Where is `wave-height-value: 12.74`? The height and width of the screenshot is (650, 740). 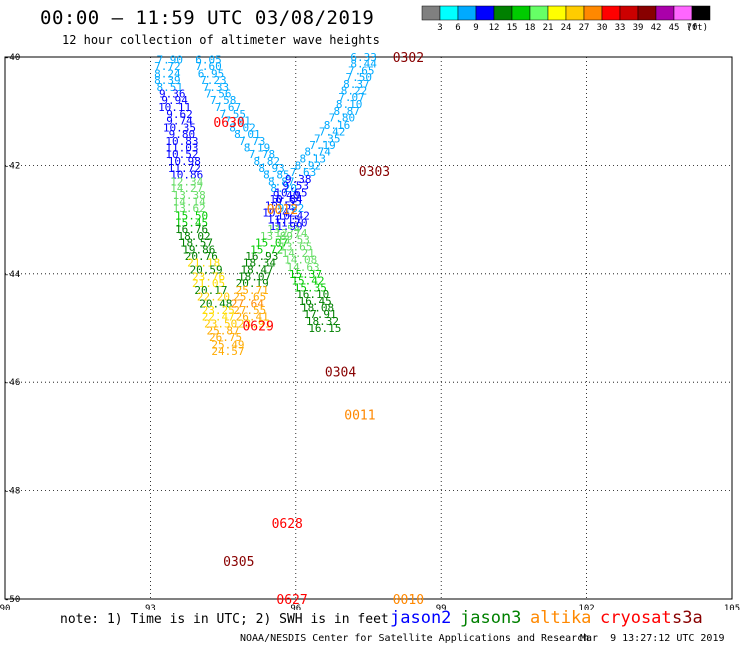 wave-height-value: 12.74 is located at coordinates (290, 233).